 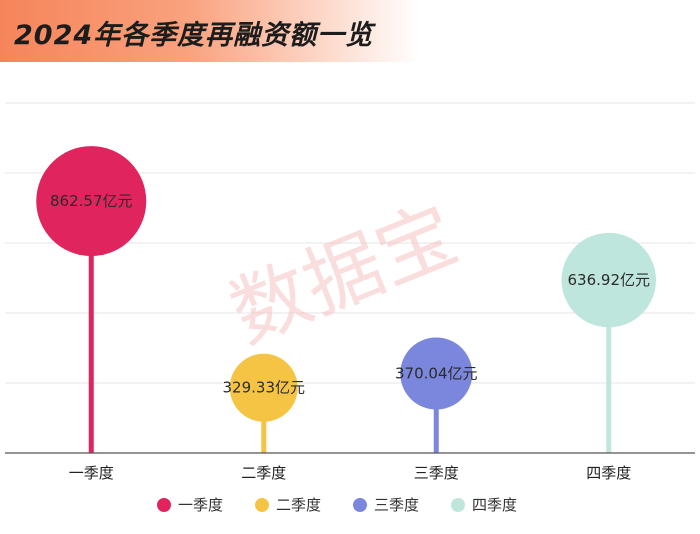 I want to click on x-tick-label: 二季度, so click(x=263, y=473).